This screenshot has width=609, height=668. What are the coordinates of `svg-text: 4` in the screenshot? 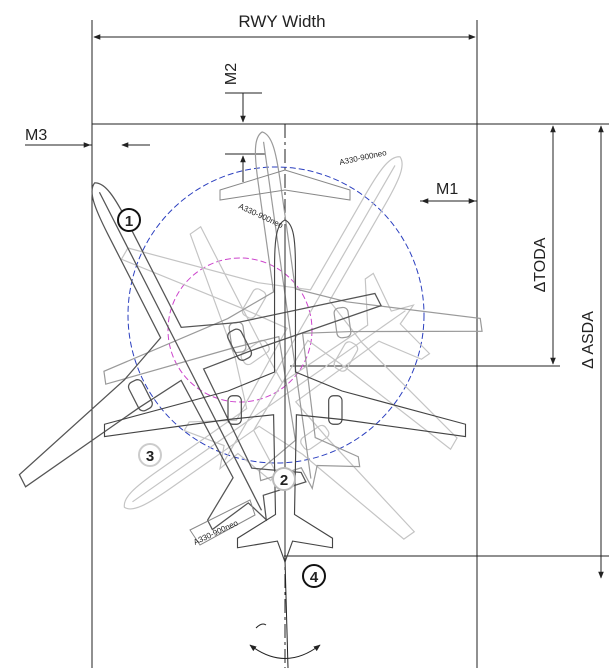 It's located at (314, 577).